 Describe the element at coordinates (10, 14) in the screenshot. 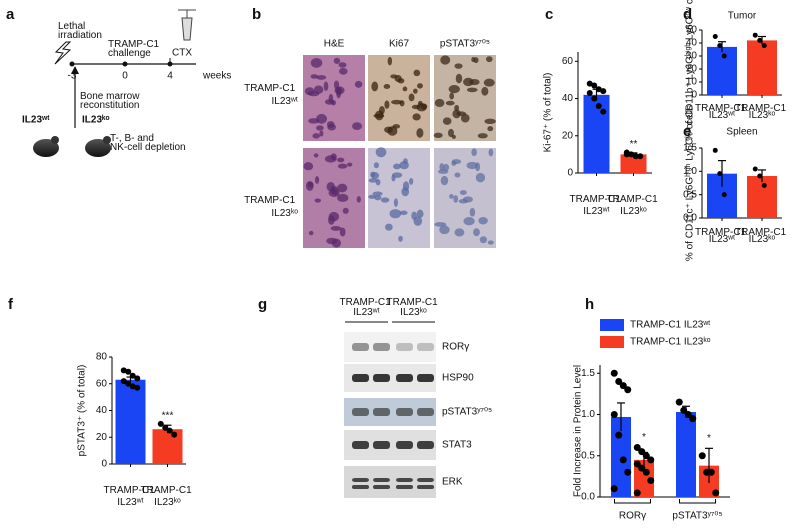

I see `panel-letter: a` at that location.